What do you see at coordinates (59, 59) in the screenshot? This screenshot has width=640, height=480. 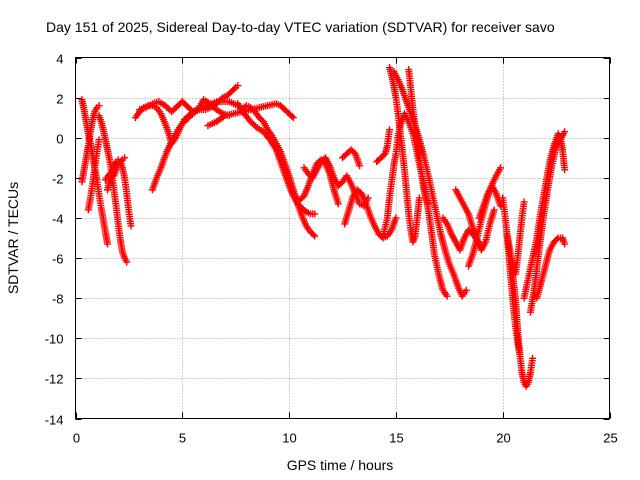 I see `y-tick-label: 4` at bounding box center [59, 59].